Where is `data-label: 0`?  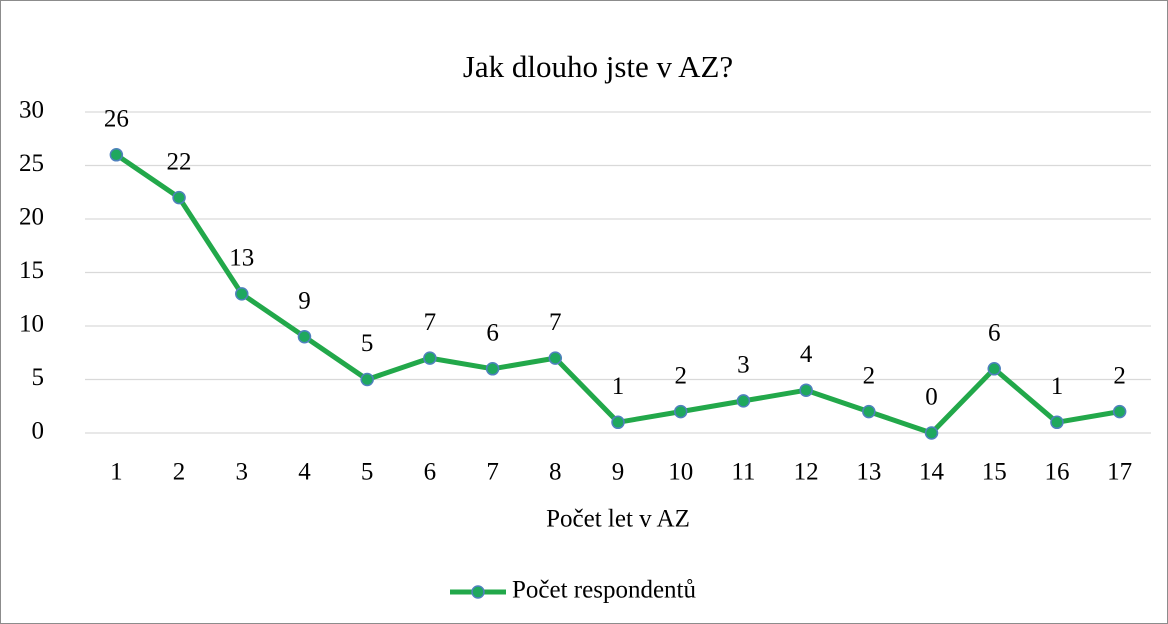
data-label: 0 is located at coordinates (931, 397).